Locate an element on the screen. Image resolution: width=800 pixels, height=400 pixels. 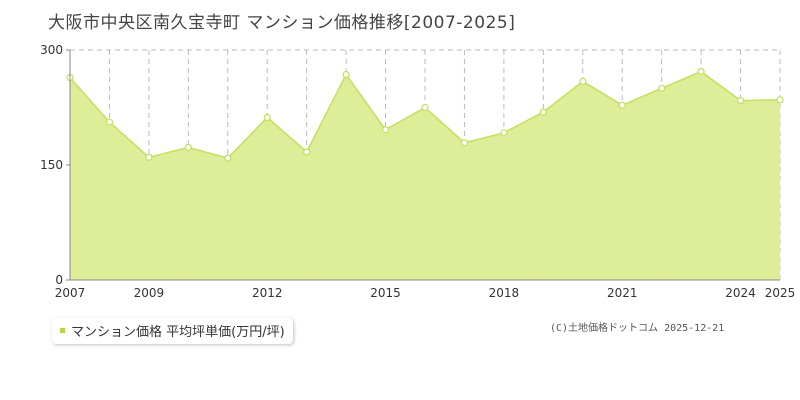
data-point-2023 is located at coordinates (701, 71).